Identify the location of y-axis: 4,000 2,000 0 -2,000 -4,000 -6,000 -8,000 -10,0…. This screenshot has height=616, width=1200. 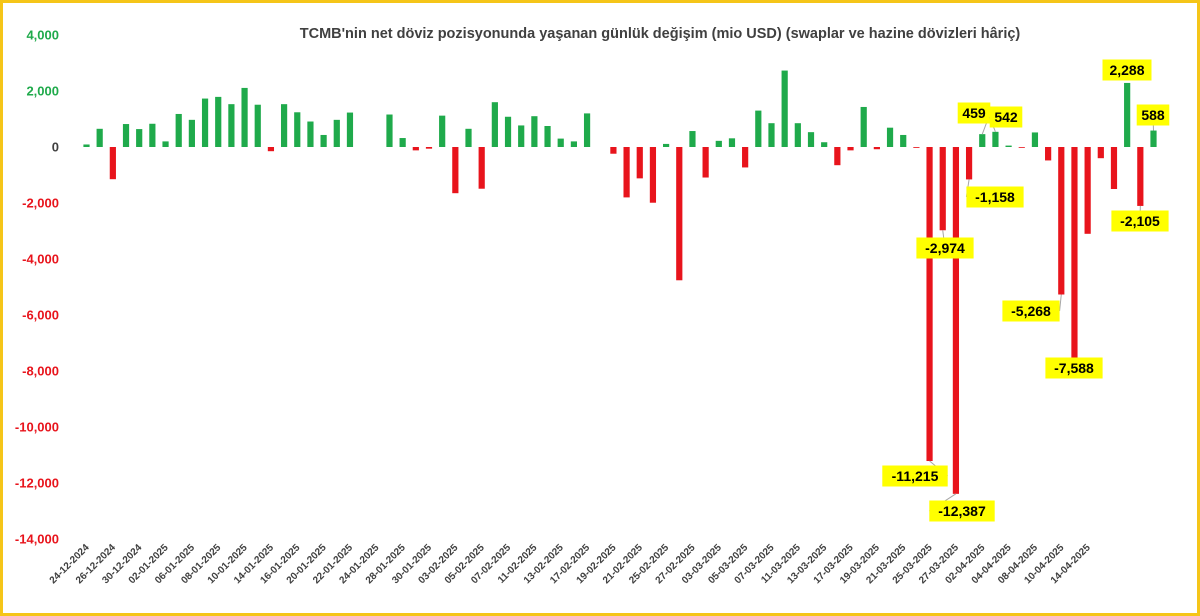
(37, 287).